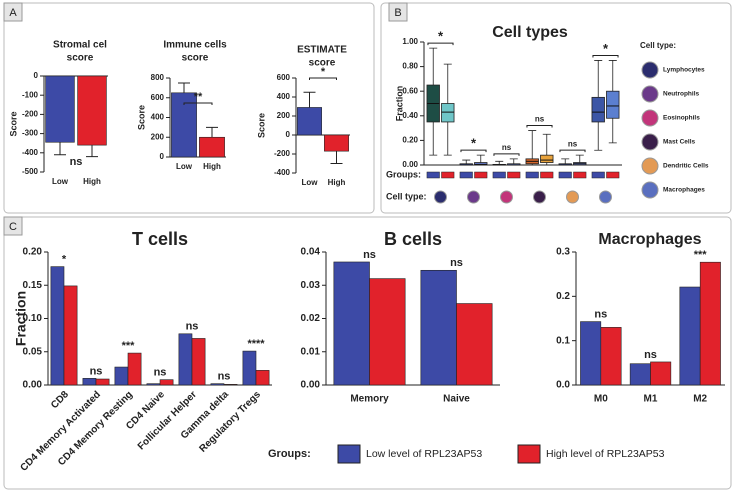 Image resolution: width=735 pixels, height=493 pixels. What do you see at coordinates (681, 118) in the screenshot?
I see `legend-label: Eosinophils` at bounding box center [681, 118].